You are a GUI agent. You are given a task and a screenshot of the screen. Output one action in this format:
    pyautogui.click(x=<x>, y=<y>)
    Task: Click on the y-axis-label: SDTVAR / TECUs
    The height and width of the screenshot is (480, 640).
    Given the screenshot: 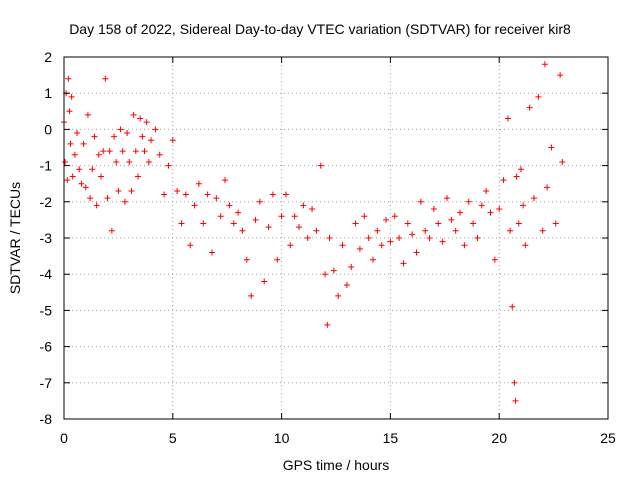 What is the action you would take?
    pyautogui.click(x=15, y=238)
    